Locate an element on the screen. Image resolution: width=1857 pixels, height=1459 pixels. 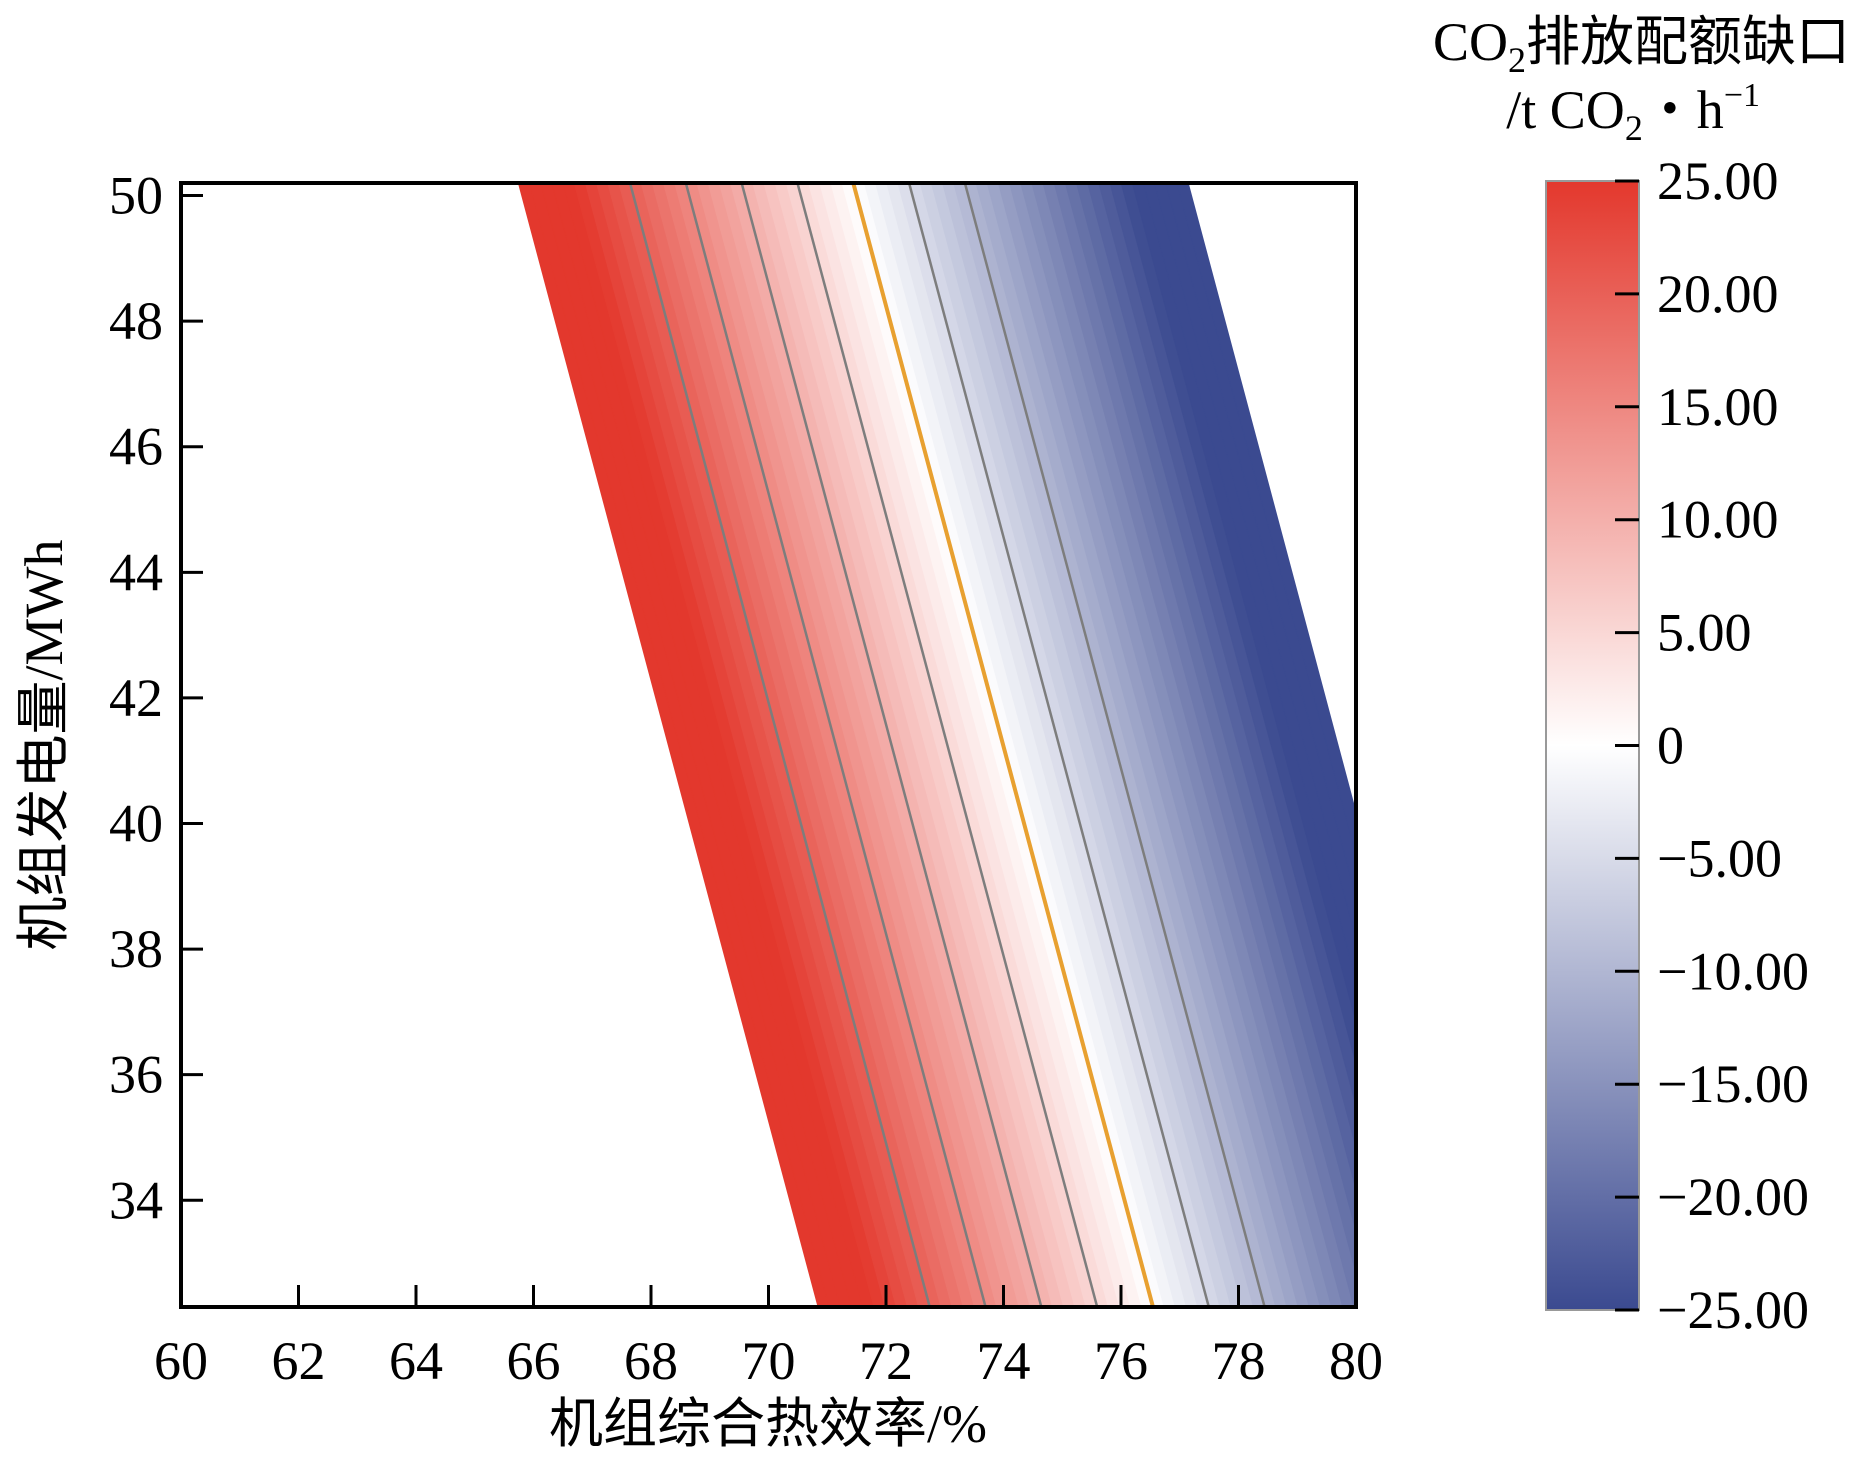
colorbar-tick-label: −10.00 is located at coordinates (1733, 971).